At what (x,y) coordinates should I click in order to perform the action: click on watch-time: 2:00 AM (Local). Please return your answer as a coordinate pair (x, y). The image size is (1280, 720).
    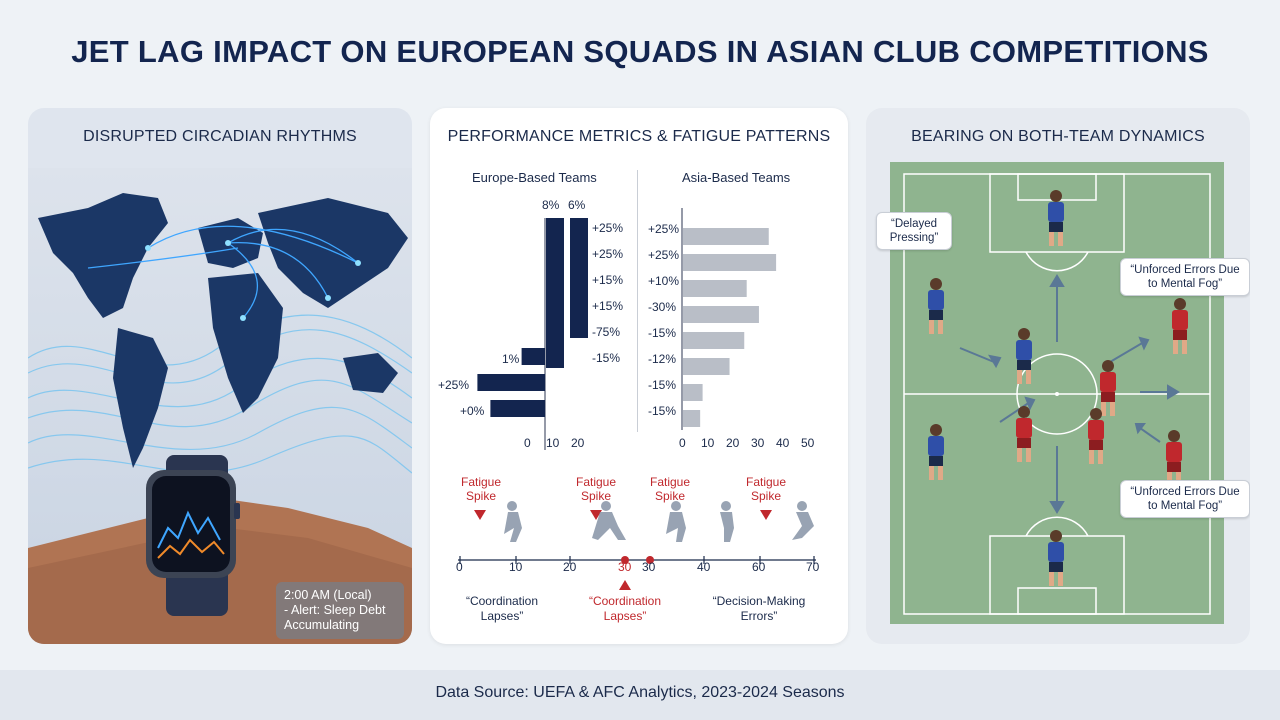
    Looking at the image, I should click on (328, 595).